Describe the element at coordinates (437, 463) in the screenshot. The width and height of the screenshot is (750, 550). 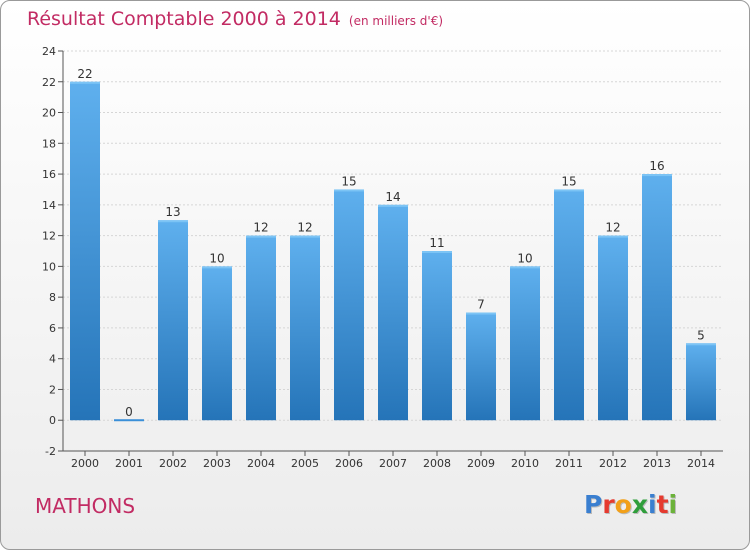
I see `x-tick-label: 2008` at that location.